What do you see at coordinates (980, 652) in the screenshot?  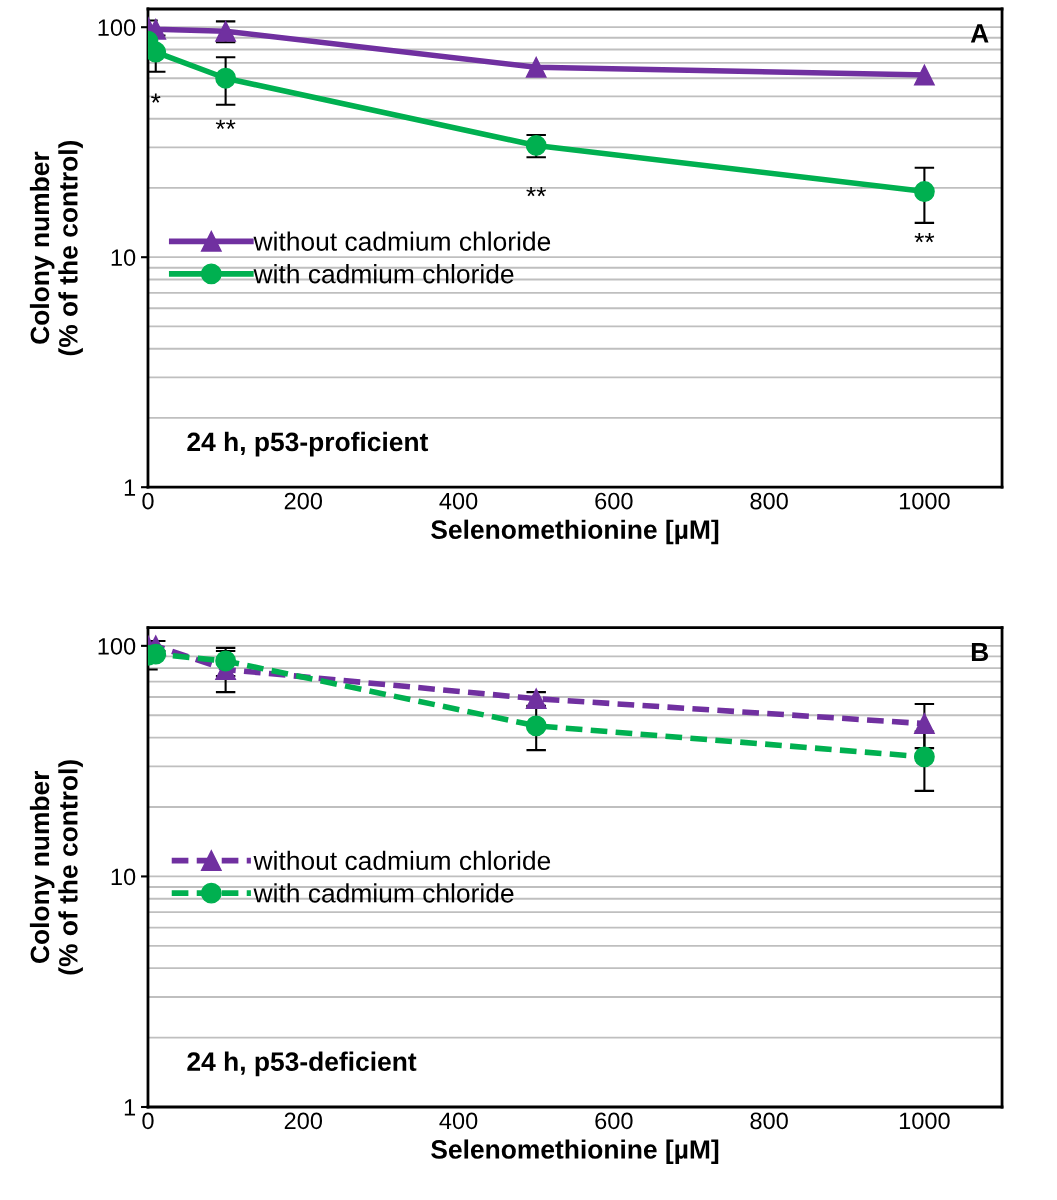 I see `chart-title: B` at bounding box center [980, 652].